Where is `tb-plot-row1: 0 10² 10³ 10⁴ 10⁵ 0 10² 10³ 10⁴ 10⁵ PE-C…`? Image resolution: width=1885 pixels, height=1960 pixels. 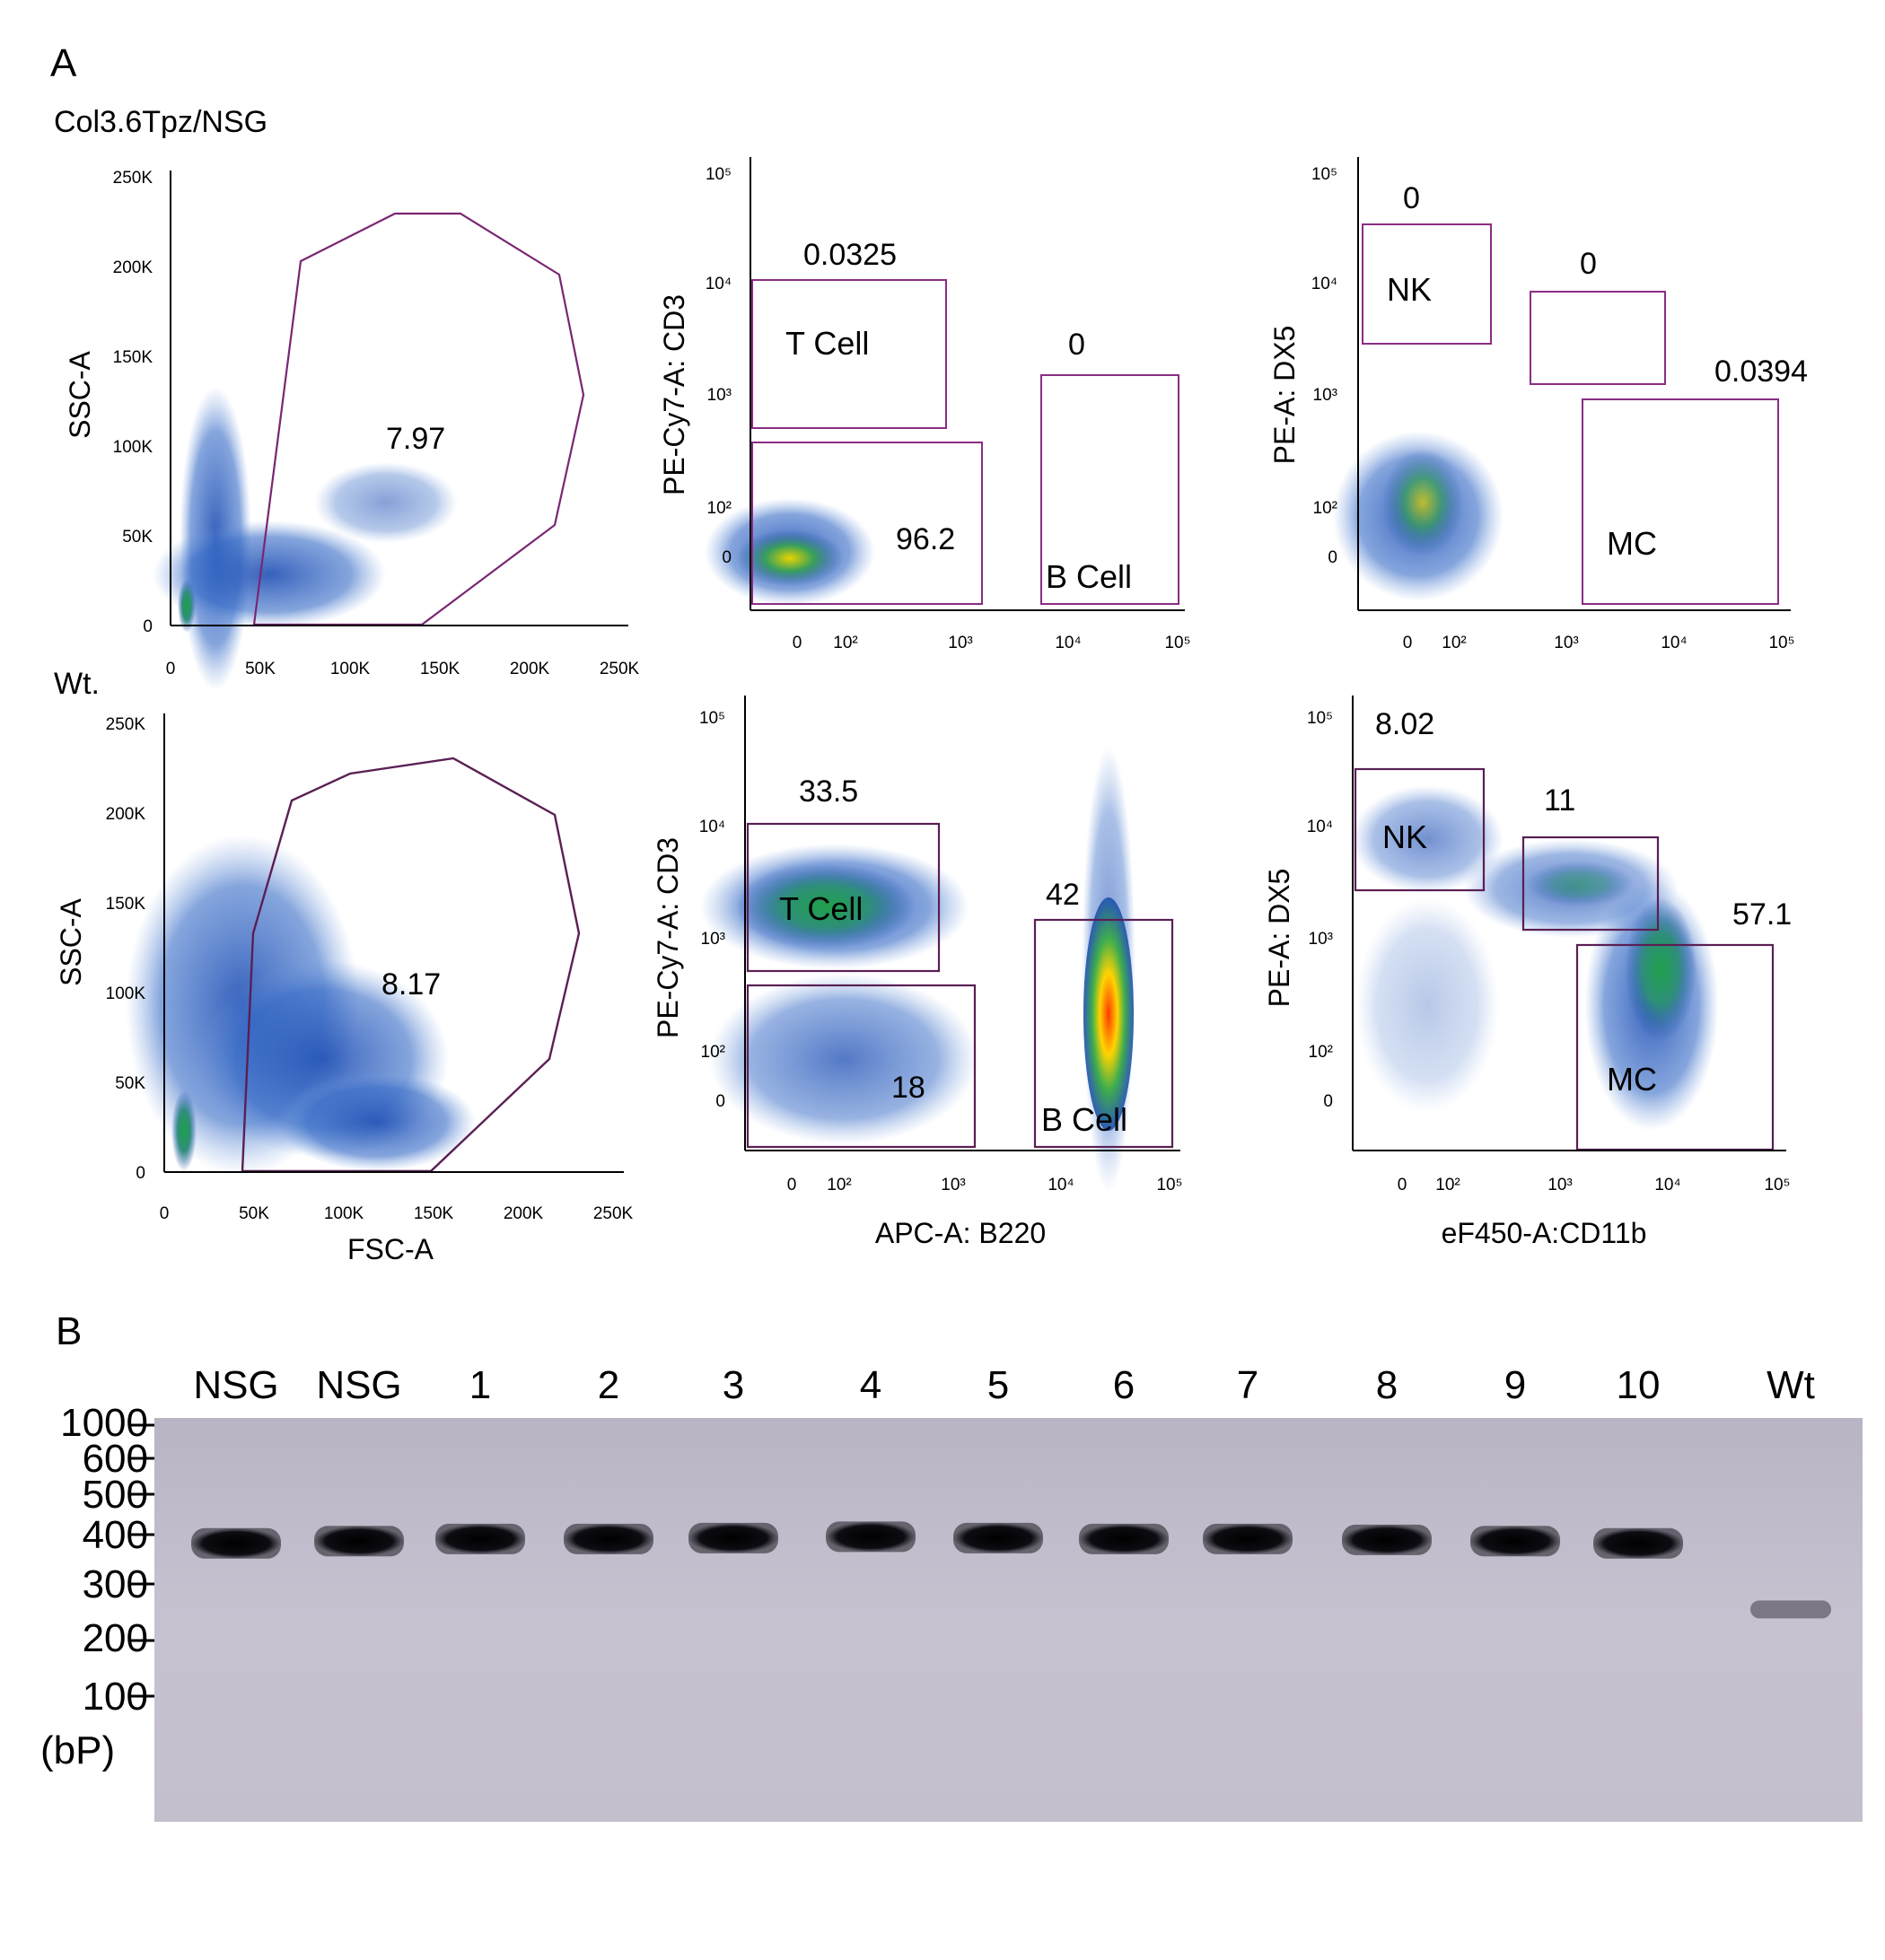
tb-plot-row1: 0 10² 10³ 10⁴ 10⁵ 0 10² 10³ 10⁴ 10⁵ PE-C… is located at coordinates (924, 405).